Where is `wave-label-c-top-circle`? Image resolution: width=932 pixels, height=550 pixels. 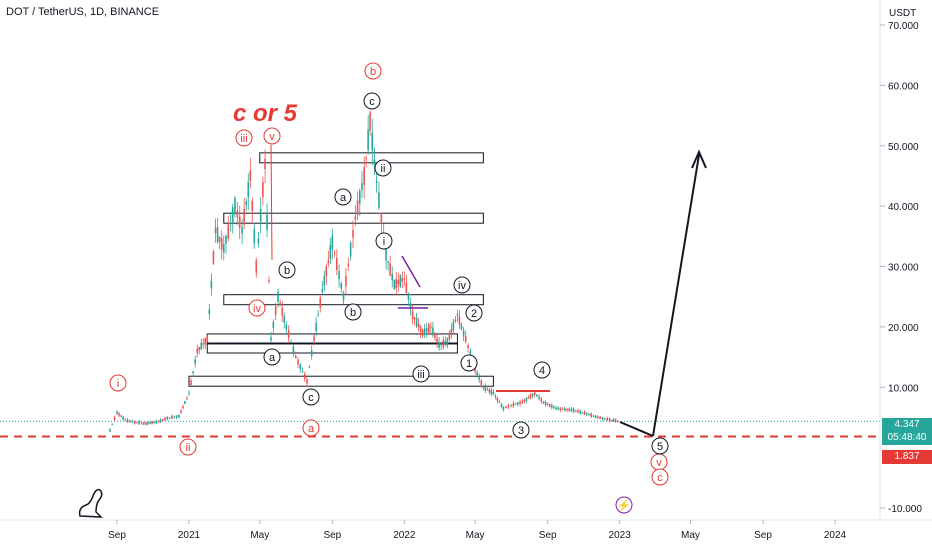 wave-label-c-top-circle is located at coordinates (372, 101).